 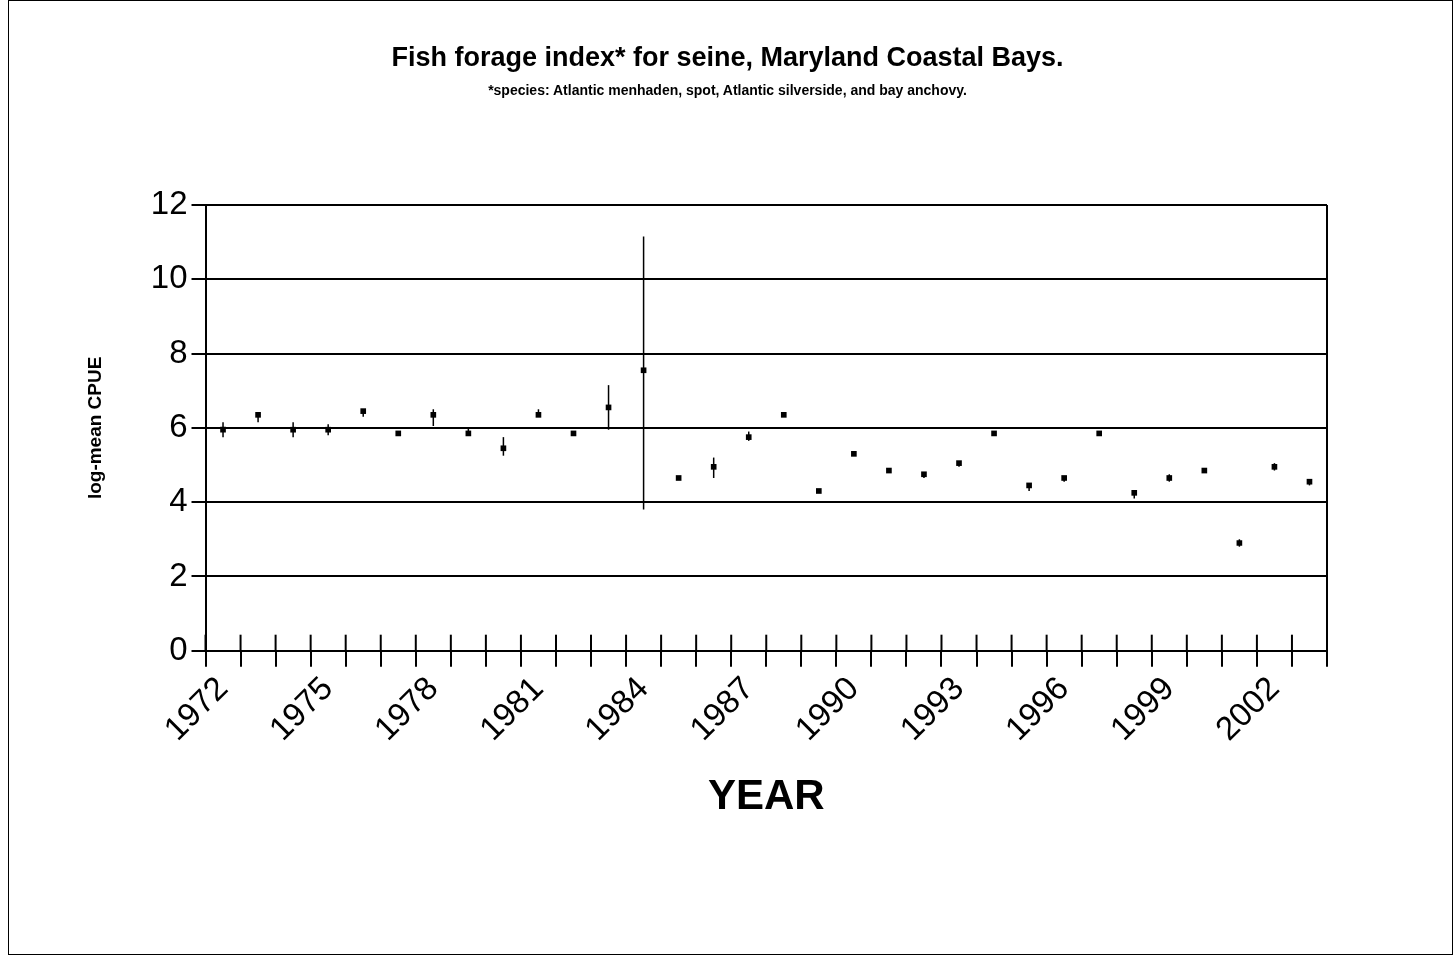 I want to click on chart-title: Fish forage index* for seine, Maryland Coastal Bays., so click(x=727, y=57).